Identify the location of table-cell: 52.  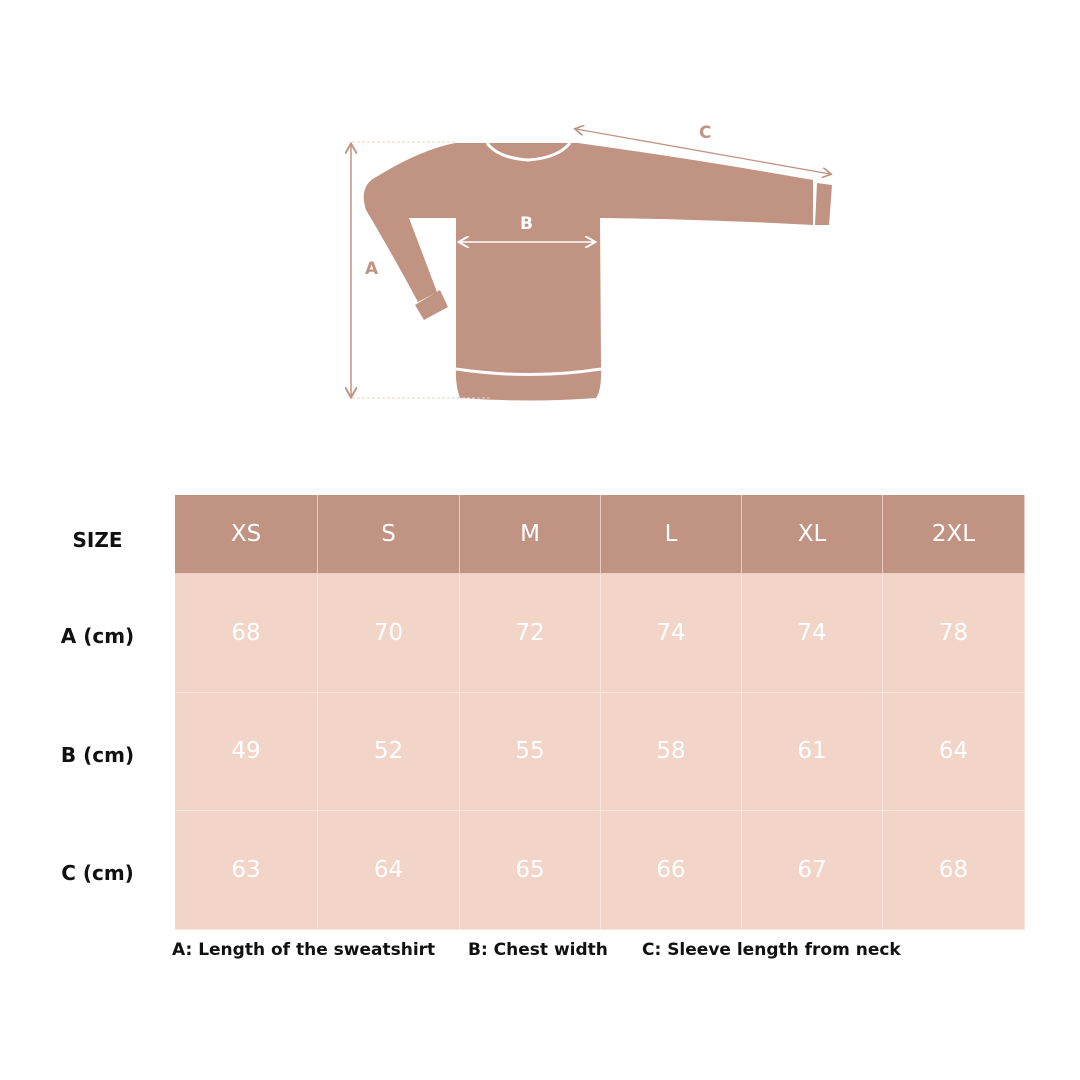
(389, 751).